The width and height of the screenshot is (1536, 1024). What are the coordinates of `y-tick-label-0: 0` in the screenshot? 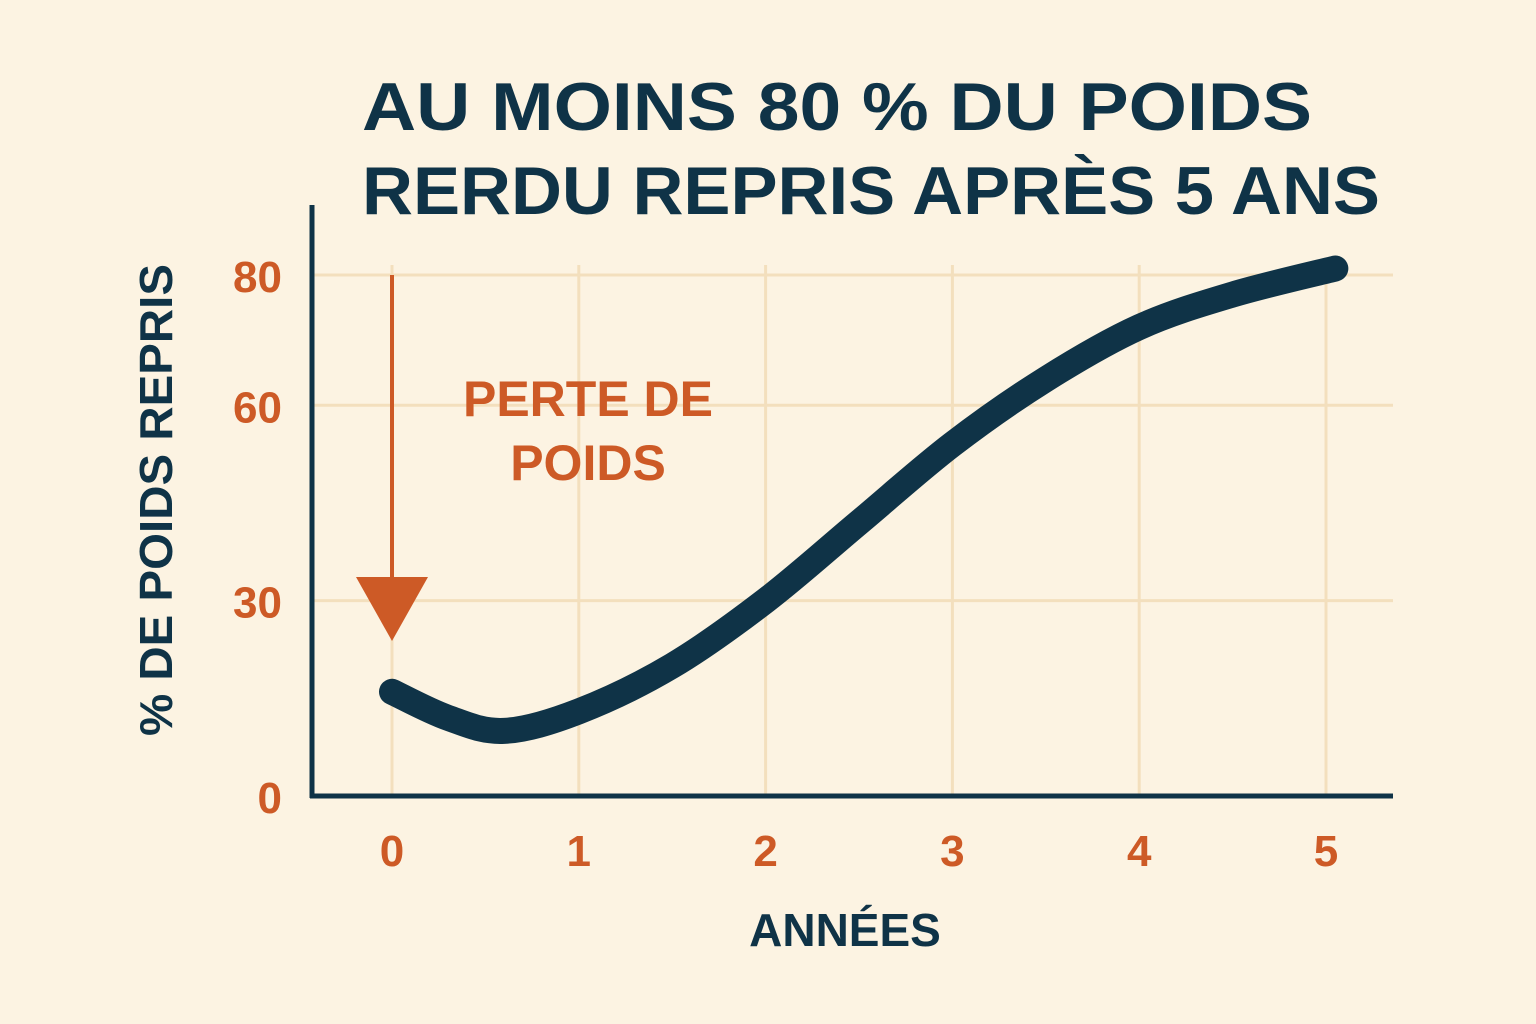 It's located at (270, 798).